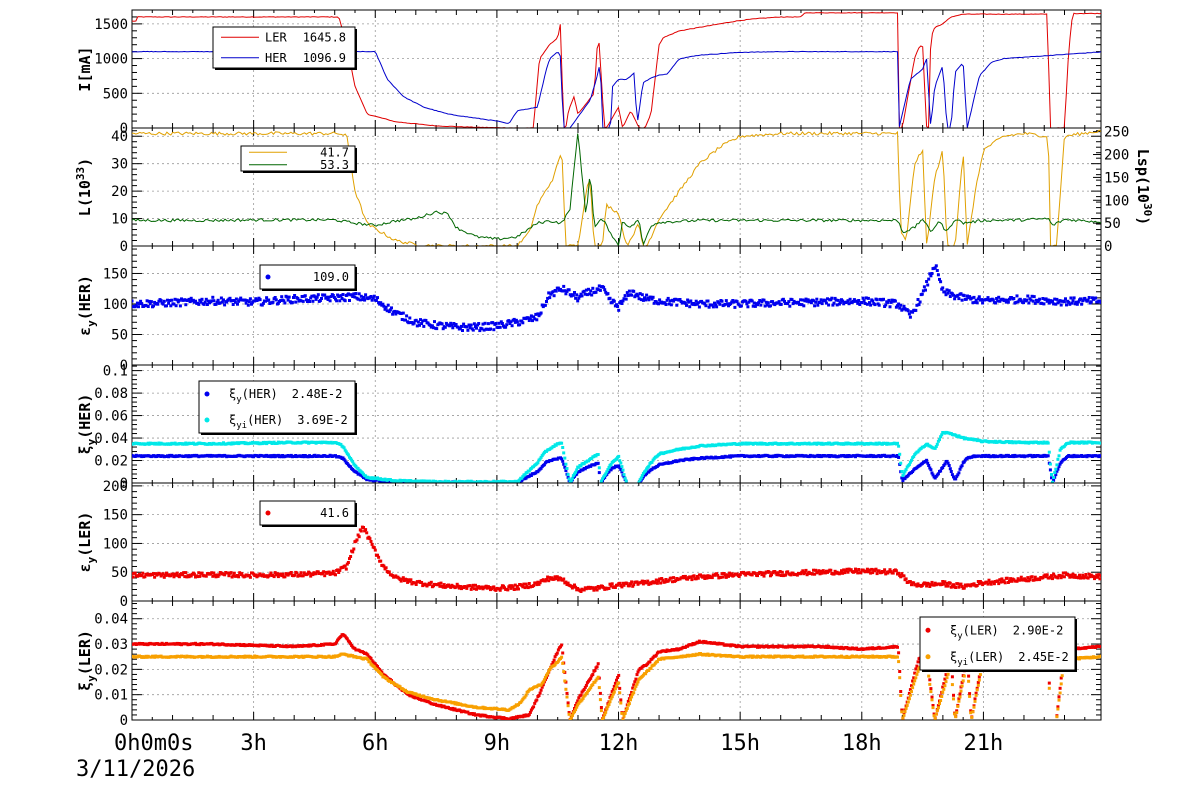 Image resolution: width=1200 pixels, height=798 pixels. I want to click on legend-entry-text: HER 1096.9, so click(305, 58).